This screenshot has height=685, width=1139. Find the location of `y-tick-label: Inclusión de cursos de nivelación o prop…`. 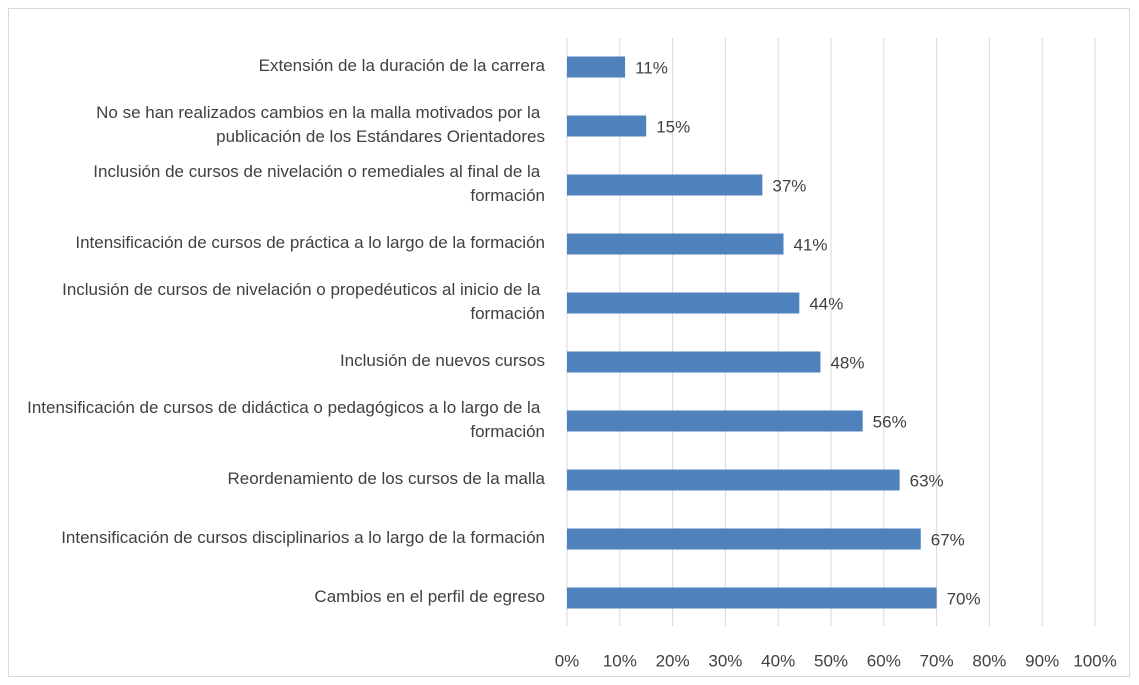

y-tick-label: Inclusión de cursos de nivelación o prop… is located at coordinates (303, 301).